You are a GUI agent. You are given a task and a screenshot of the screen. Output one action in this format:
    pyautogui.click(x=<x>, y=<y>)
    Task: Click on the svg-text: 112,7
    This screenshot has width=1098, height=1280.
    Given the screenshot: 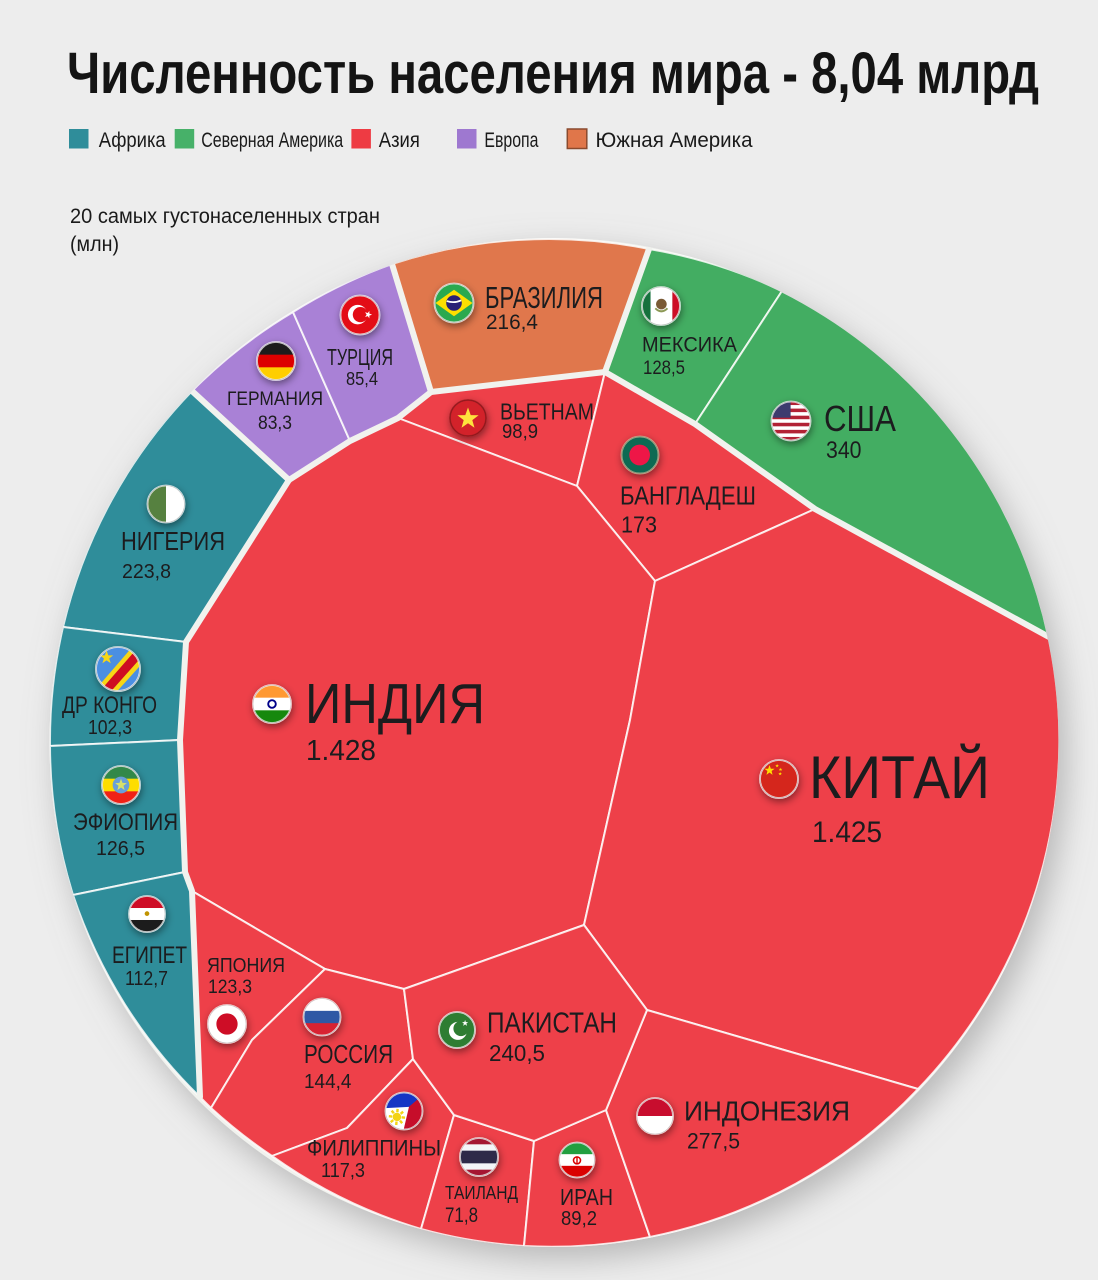 What is the action you would take?
    pyautogui.click(x=146, y=979)
    